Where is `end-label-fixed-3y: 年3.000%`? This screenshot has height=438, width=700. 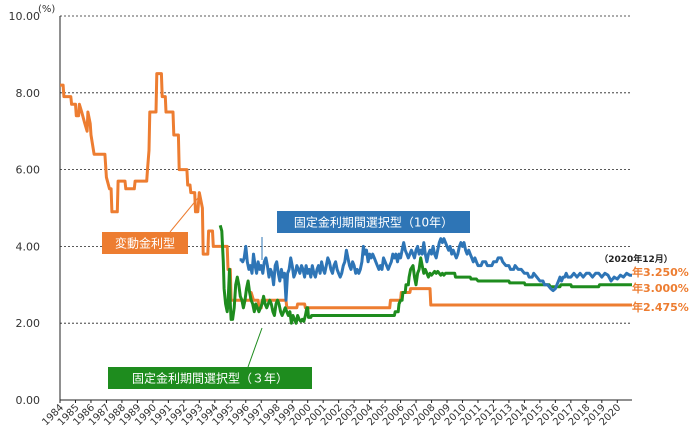
end-label-fixed-3y: 年3.000% is located at coordinates (660, 288).